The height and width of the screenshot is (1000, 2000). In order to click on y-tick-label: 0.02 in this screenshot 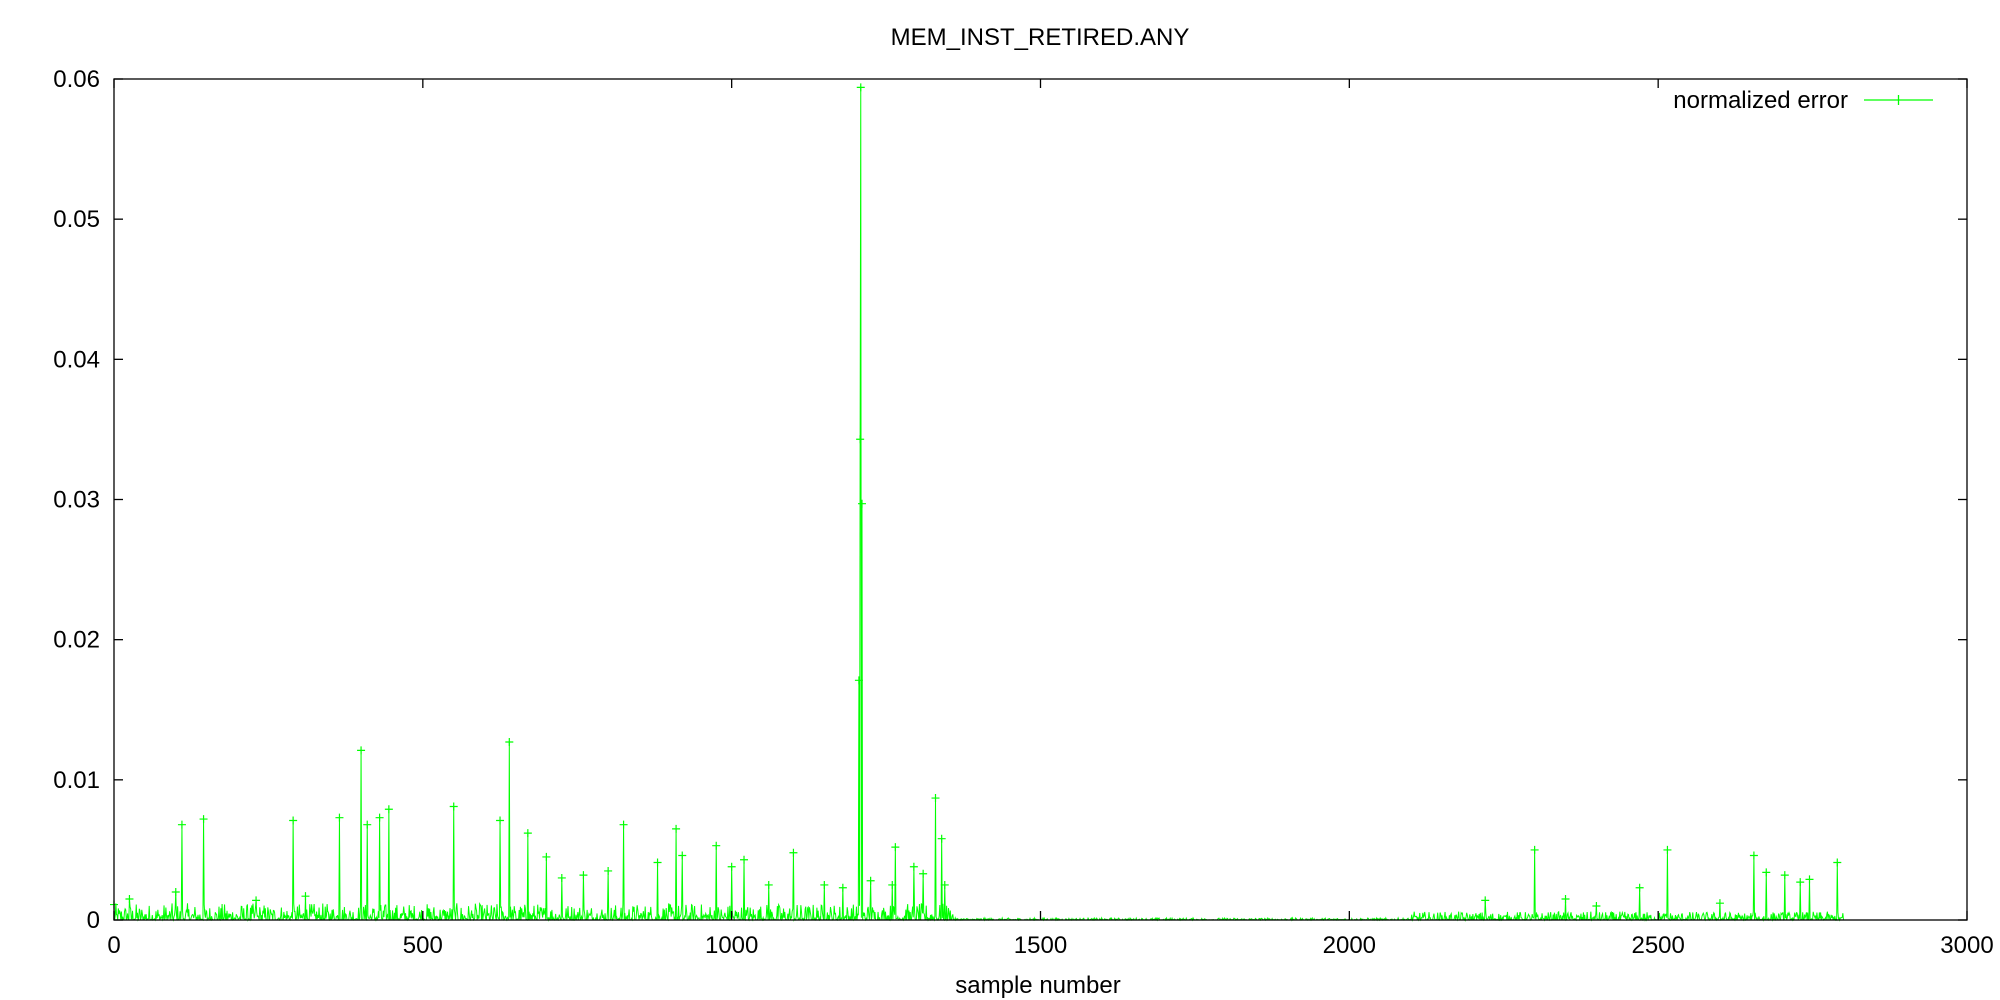, I will do `click(76, 640)`.